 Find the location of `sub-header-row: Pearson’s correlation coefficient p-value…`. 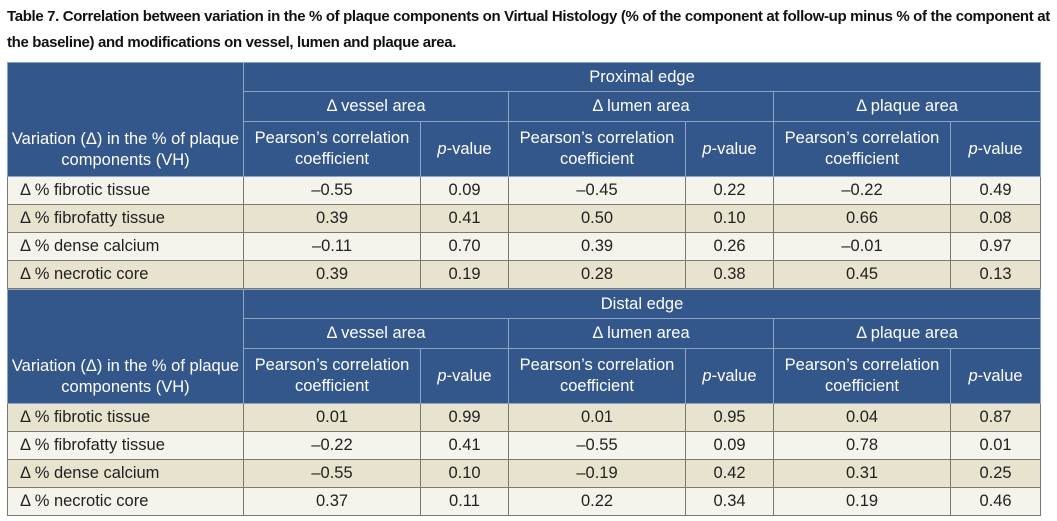

sub-header-row: Pearson’s correlation coefficient p-value… is located at coordinates (525, 149).